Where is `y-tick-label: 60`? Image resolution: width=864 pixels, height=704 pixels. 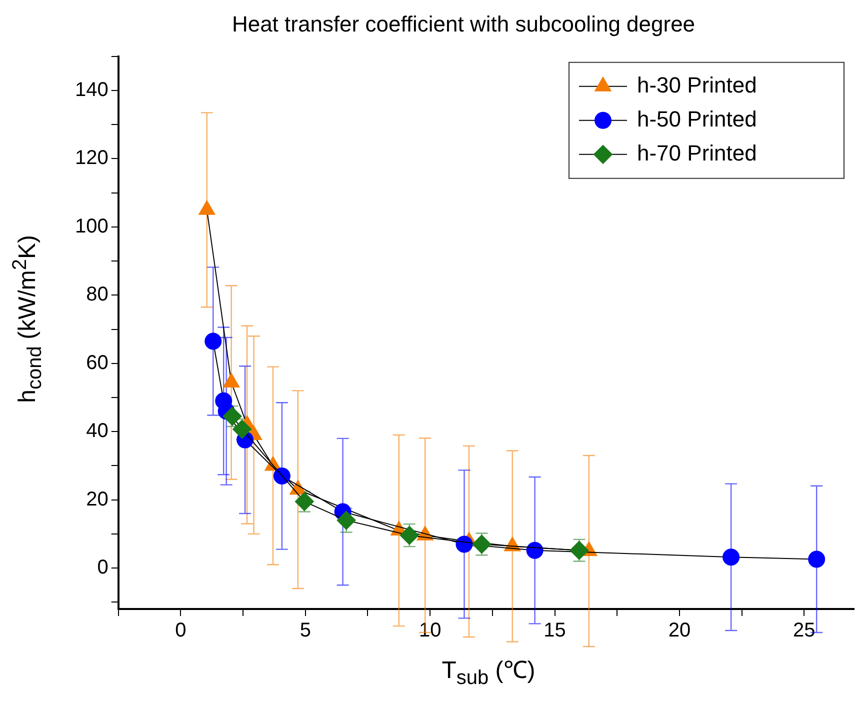
y-tick-label: 60 is located at coordinates (97, 363).